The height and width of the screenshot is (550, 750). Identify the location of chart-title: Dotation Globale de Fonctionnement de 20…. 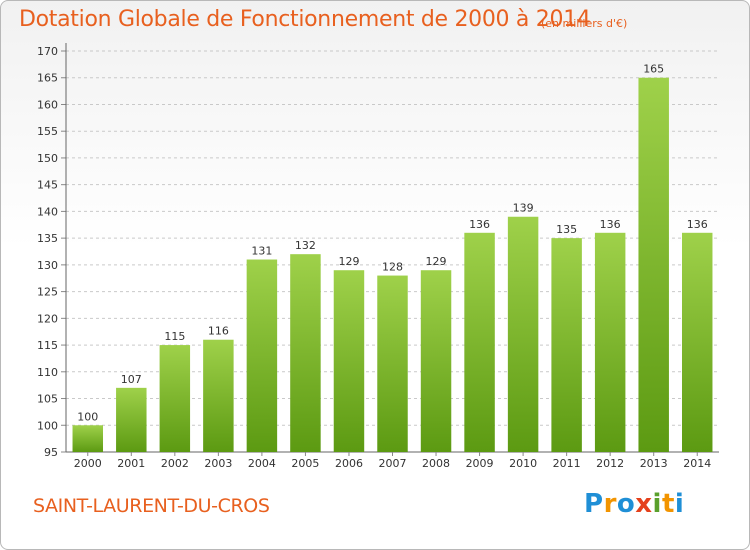
(305, 19).